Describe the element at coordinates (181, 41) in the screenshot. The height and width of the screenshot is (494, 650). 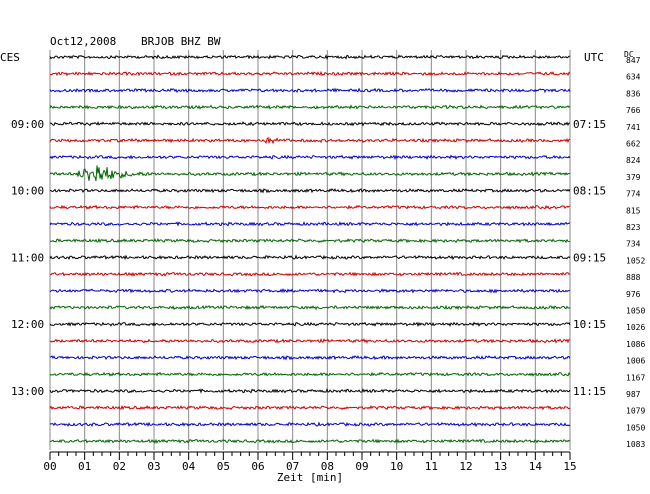
I see `station-label: BRJOB BHZ BW` at that location.